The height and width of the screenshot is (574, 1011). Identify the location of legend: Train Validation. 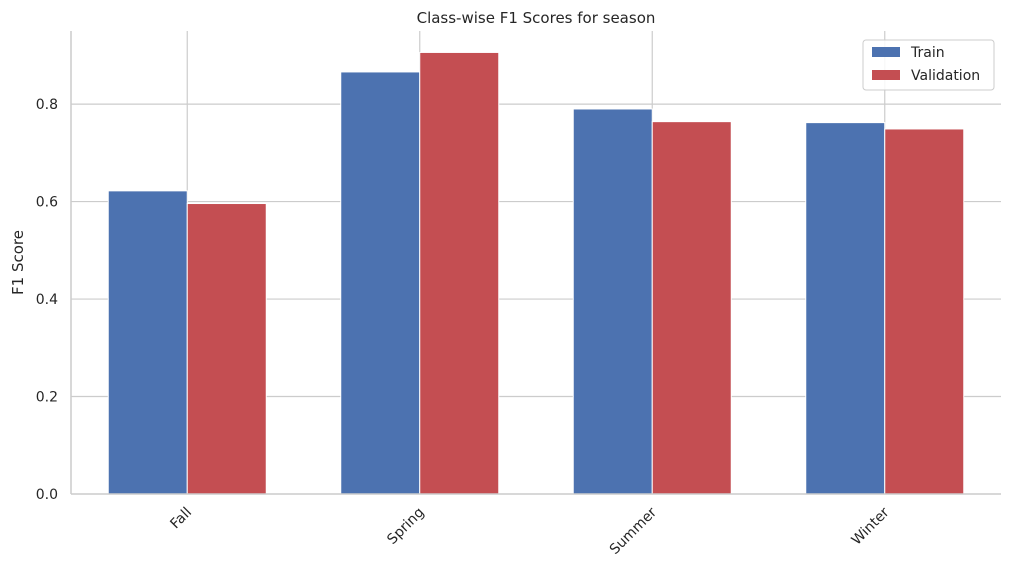
(928, 65).